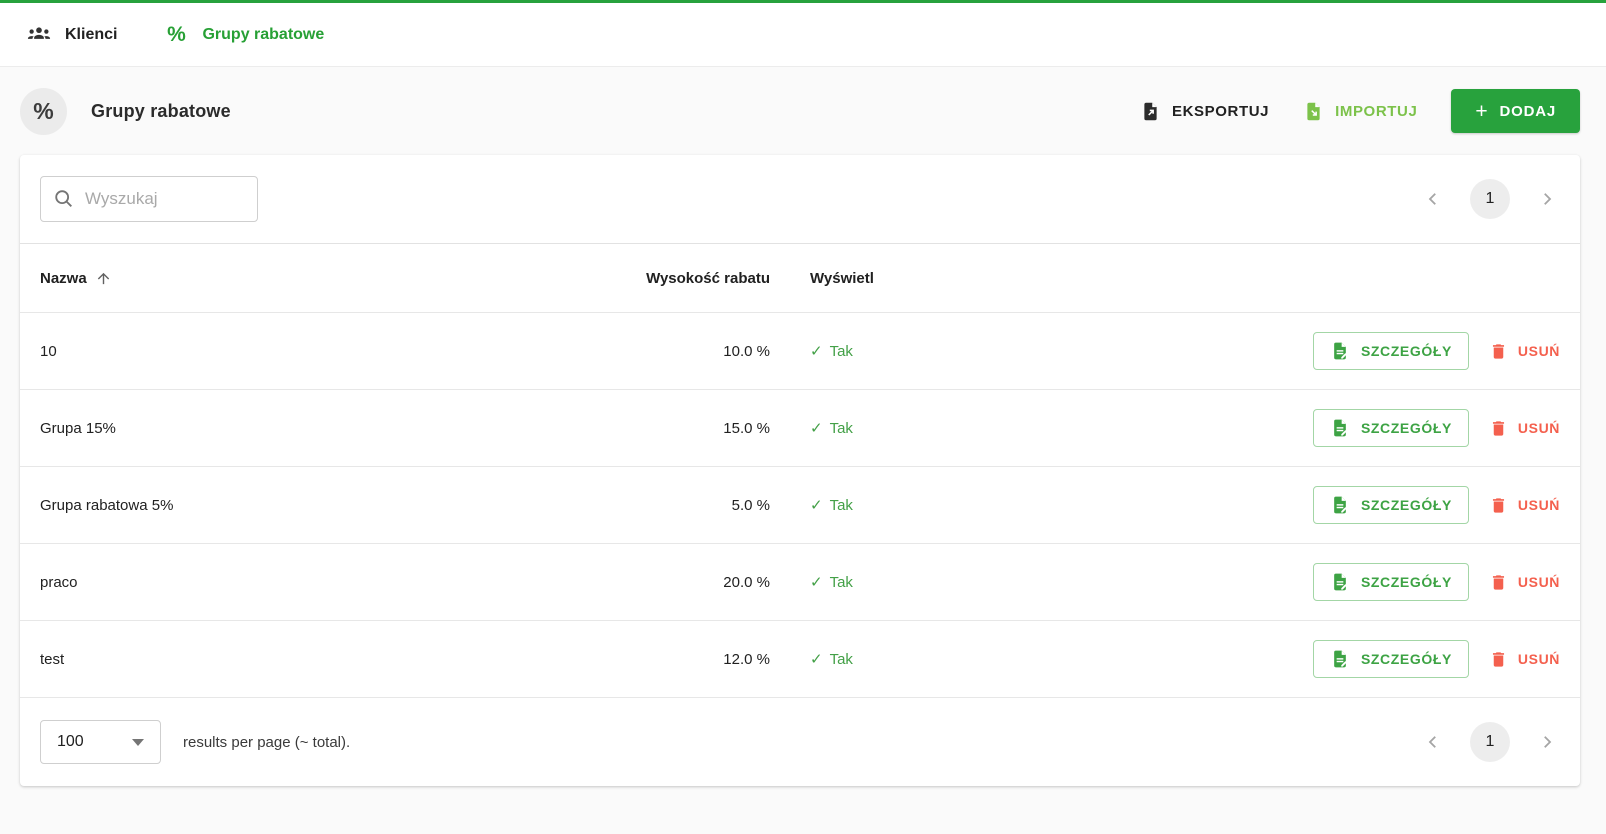 The height and width of the screenshot is (834, 1606). I want to click on group-name: praco, so click(59, 582).